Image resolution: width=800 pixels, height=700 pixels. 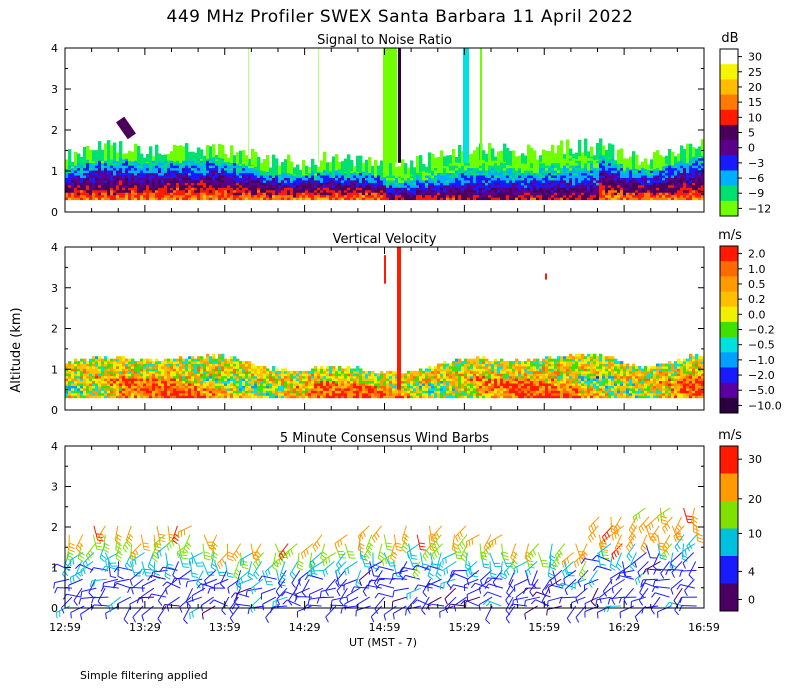 What do you see at coordinates (755, 72) in the screenshot?
I see `colorbar-label: 25` at bounding box center [755, 72].